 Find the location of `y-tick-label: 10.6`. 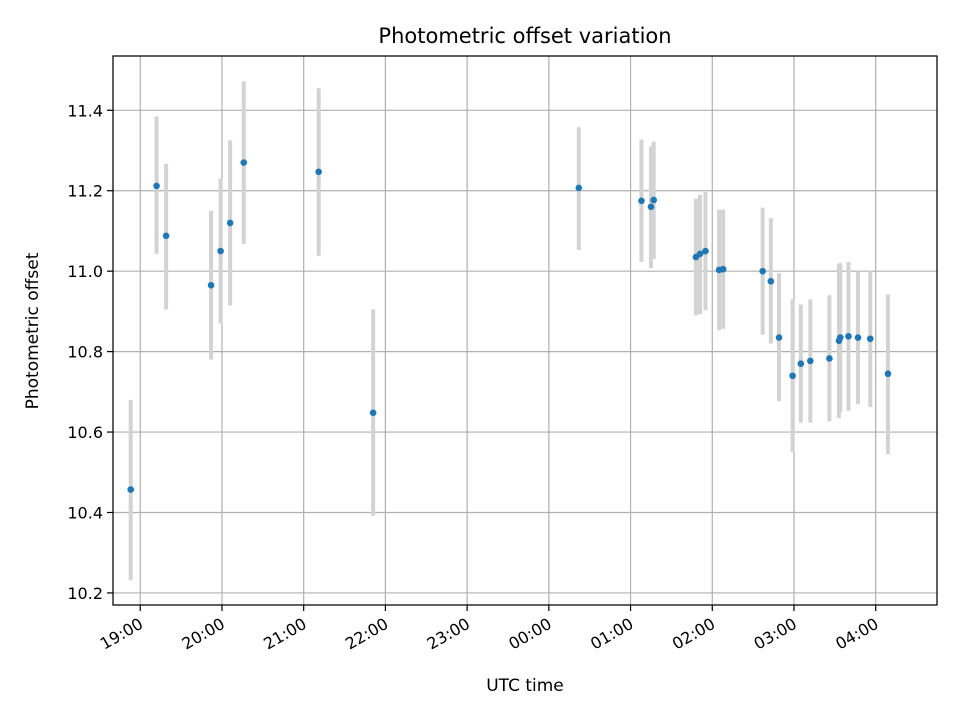

y-tick-label: 10.6 is located at coordinates (85, 432).